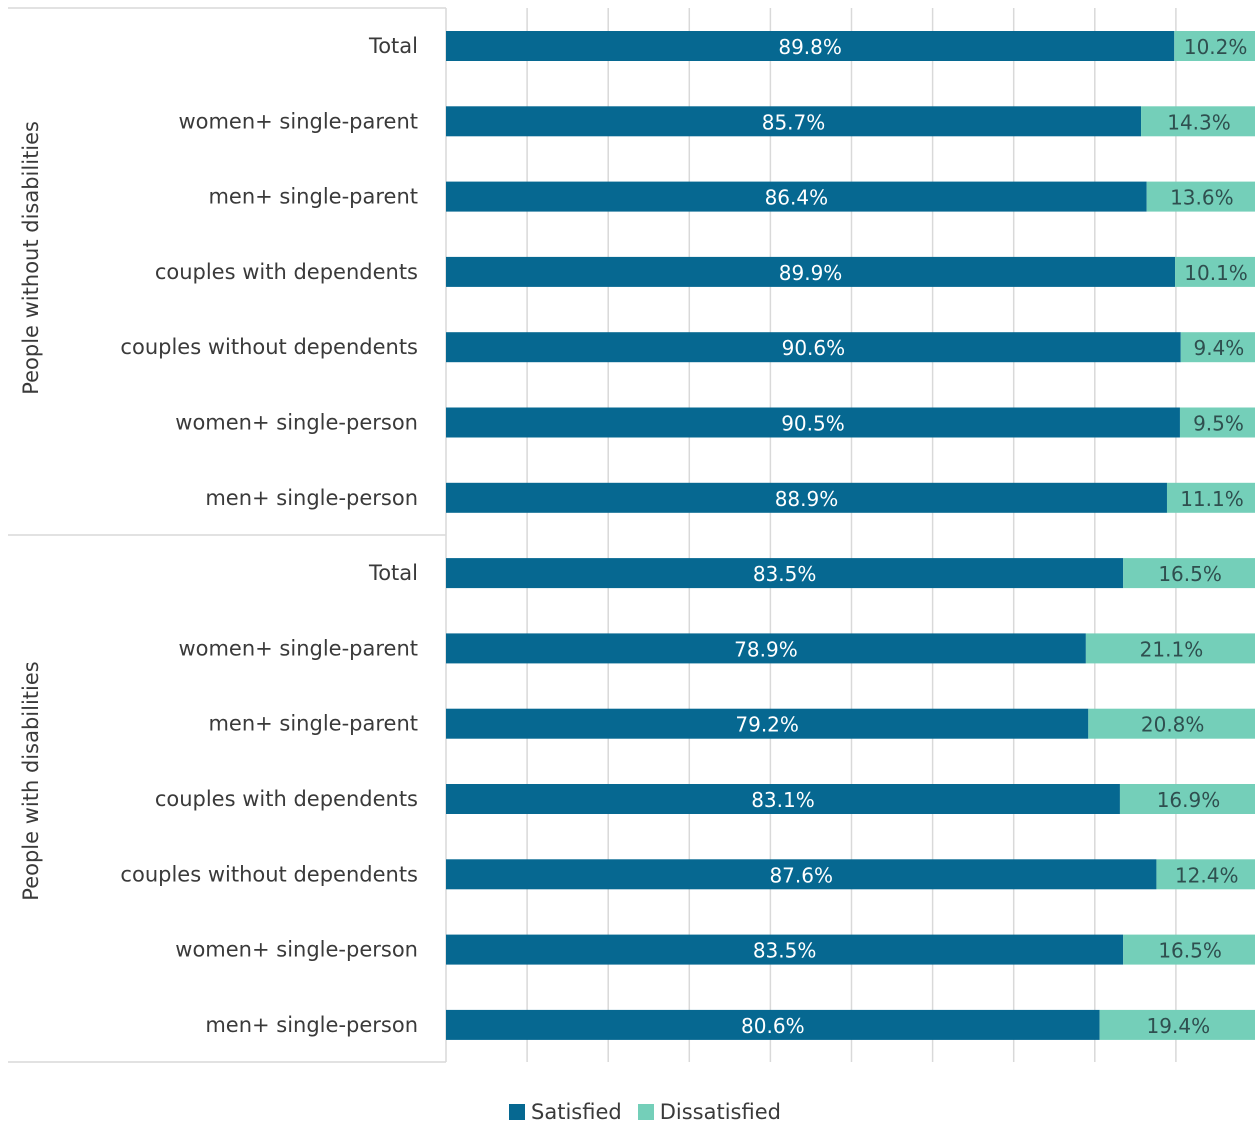 The width and height of the screenshot is (1255, 1130). I want to click on data-label-satisfied: 88.9%, so click(807, 499).